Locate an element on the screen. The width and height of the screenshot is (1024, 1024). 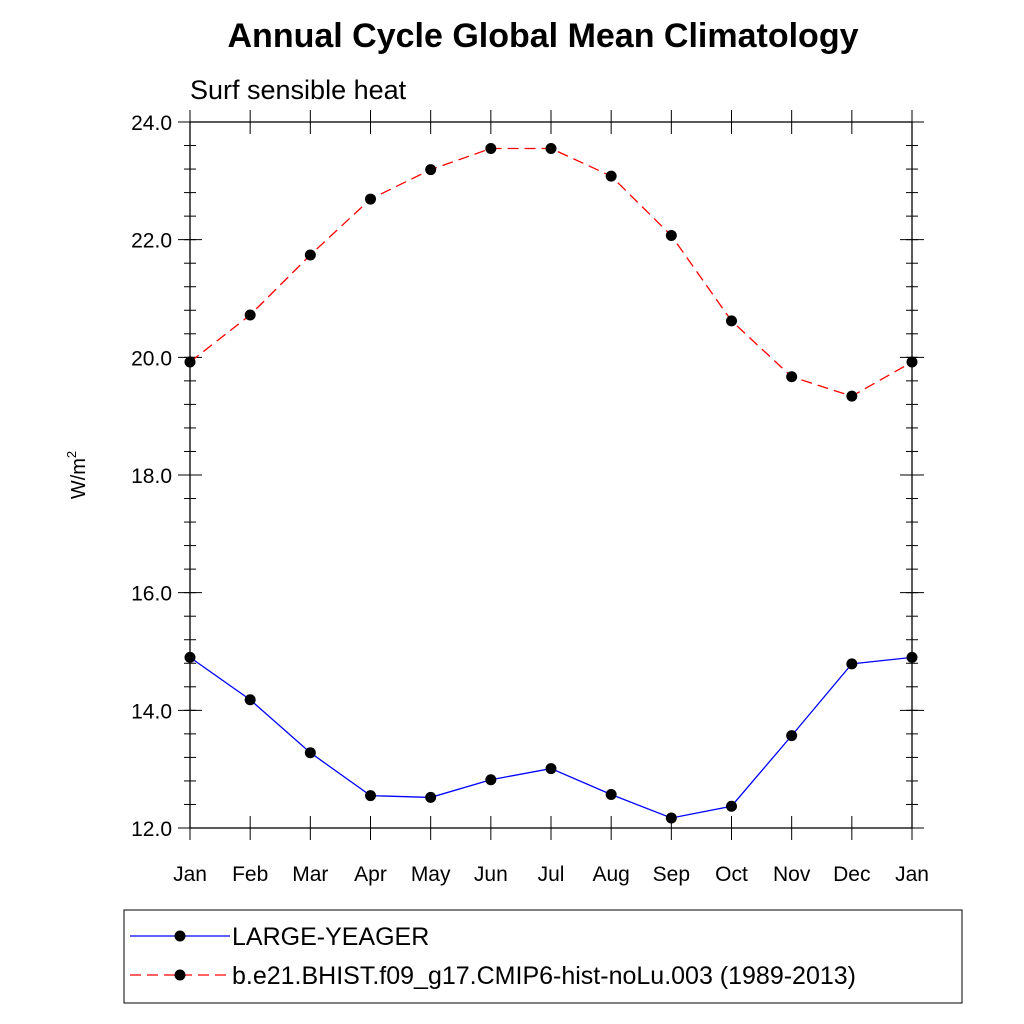
series-line is located at coordinates (551, 737).